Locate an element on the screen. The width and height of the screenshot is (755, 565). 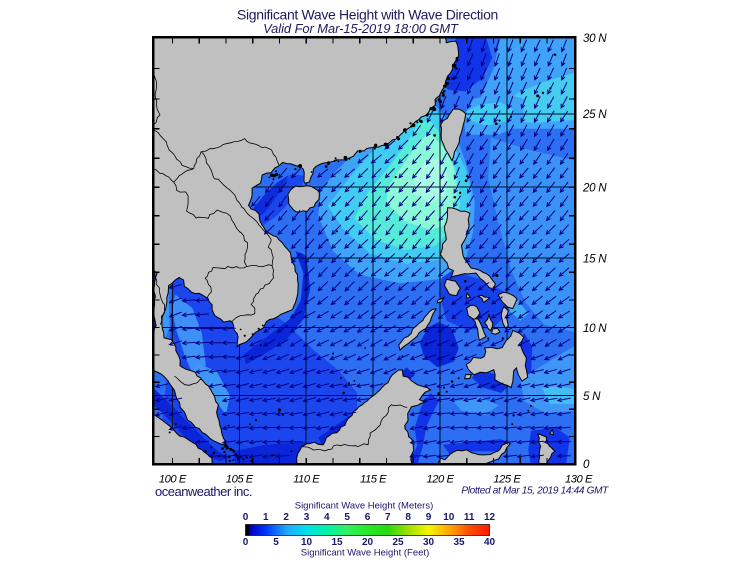
svg-text: 5 N is located at coordinates (592, 396).